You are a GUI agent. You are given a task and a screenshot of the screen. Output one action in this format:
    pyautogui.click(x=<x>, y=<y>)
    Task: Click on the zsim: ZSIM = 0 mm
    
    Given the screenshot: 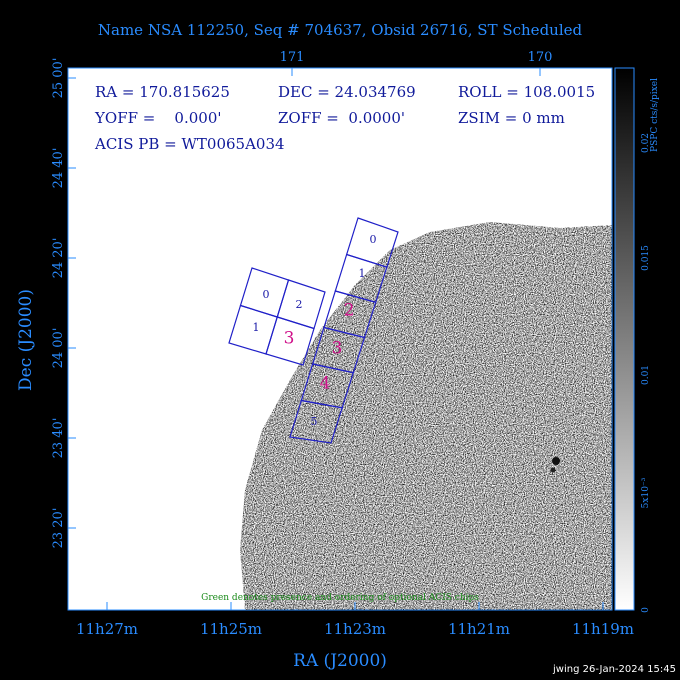 What is the action you would take?
    pyautogui.click(x=511, y=118)
    